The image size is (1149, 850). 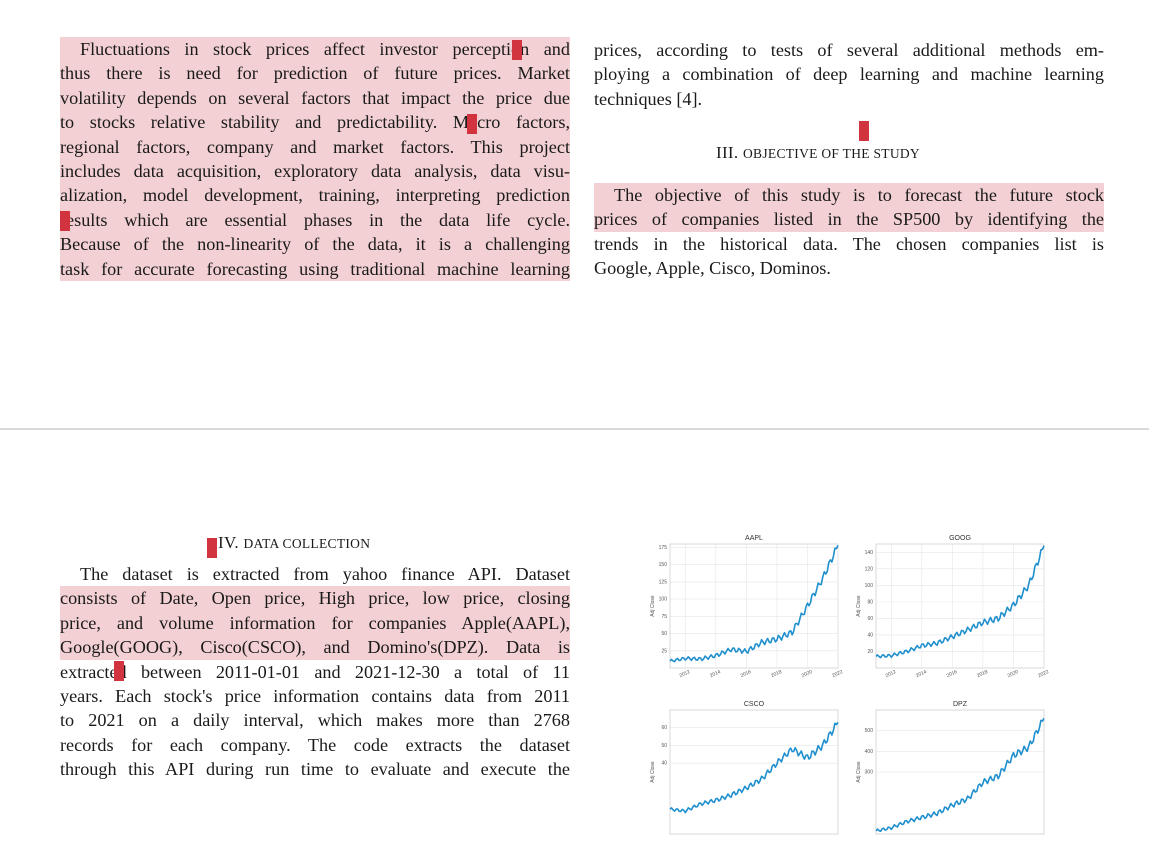 What do you see at coordinates (870, 652) in the screenshot?
I see `y-tick-label: 20` at bounding box center [870, 652].